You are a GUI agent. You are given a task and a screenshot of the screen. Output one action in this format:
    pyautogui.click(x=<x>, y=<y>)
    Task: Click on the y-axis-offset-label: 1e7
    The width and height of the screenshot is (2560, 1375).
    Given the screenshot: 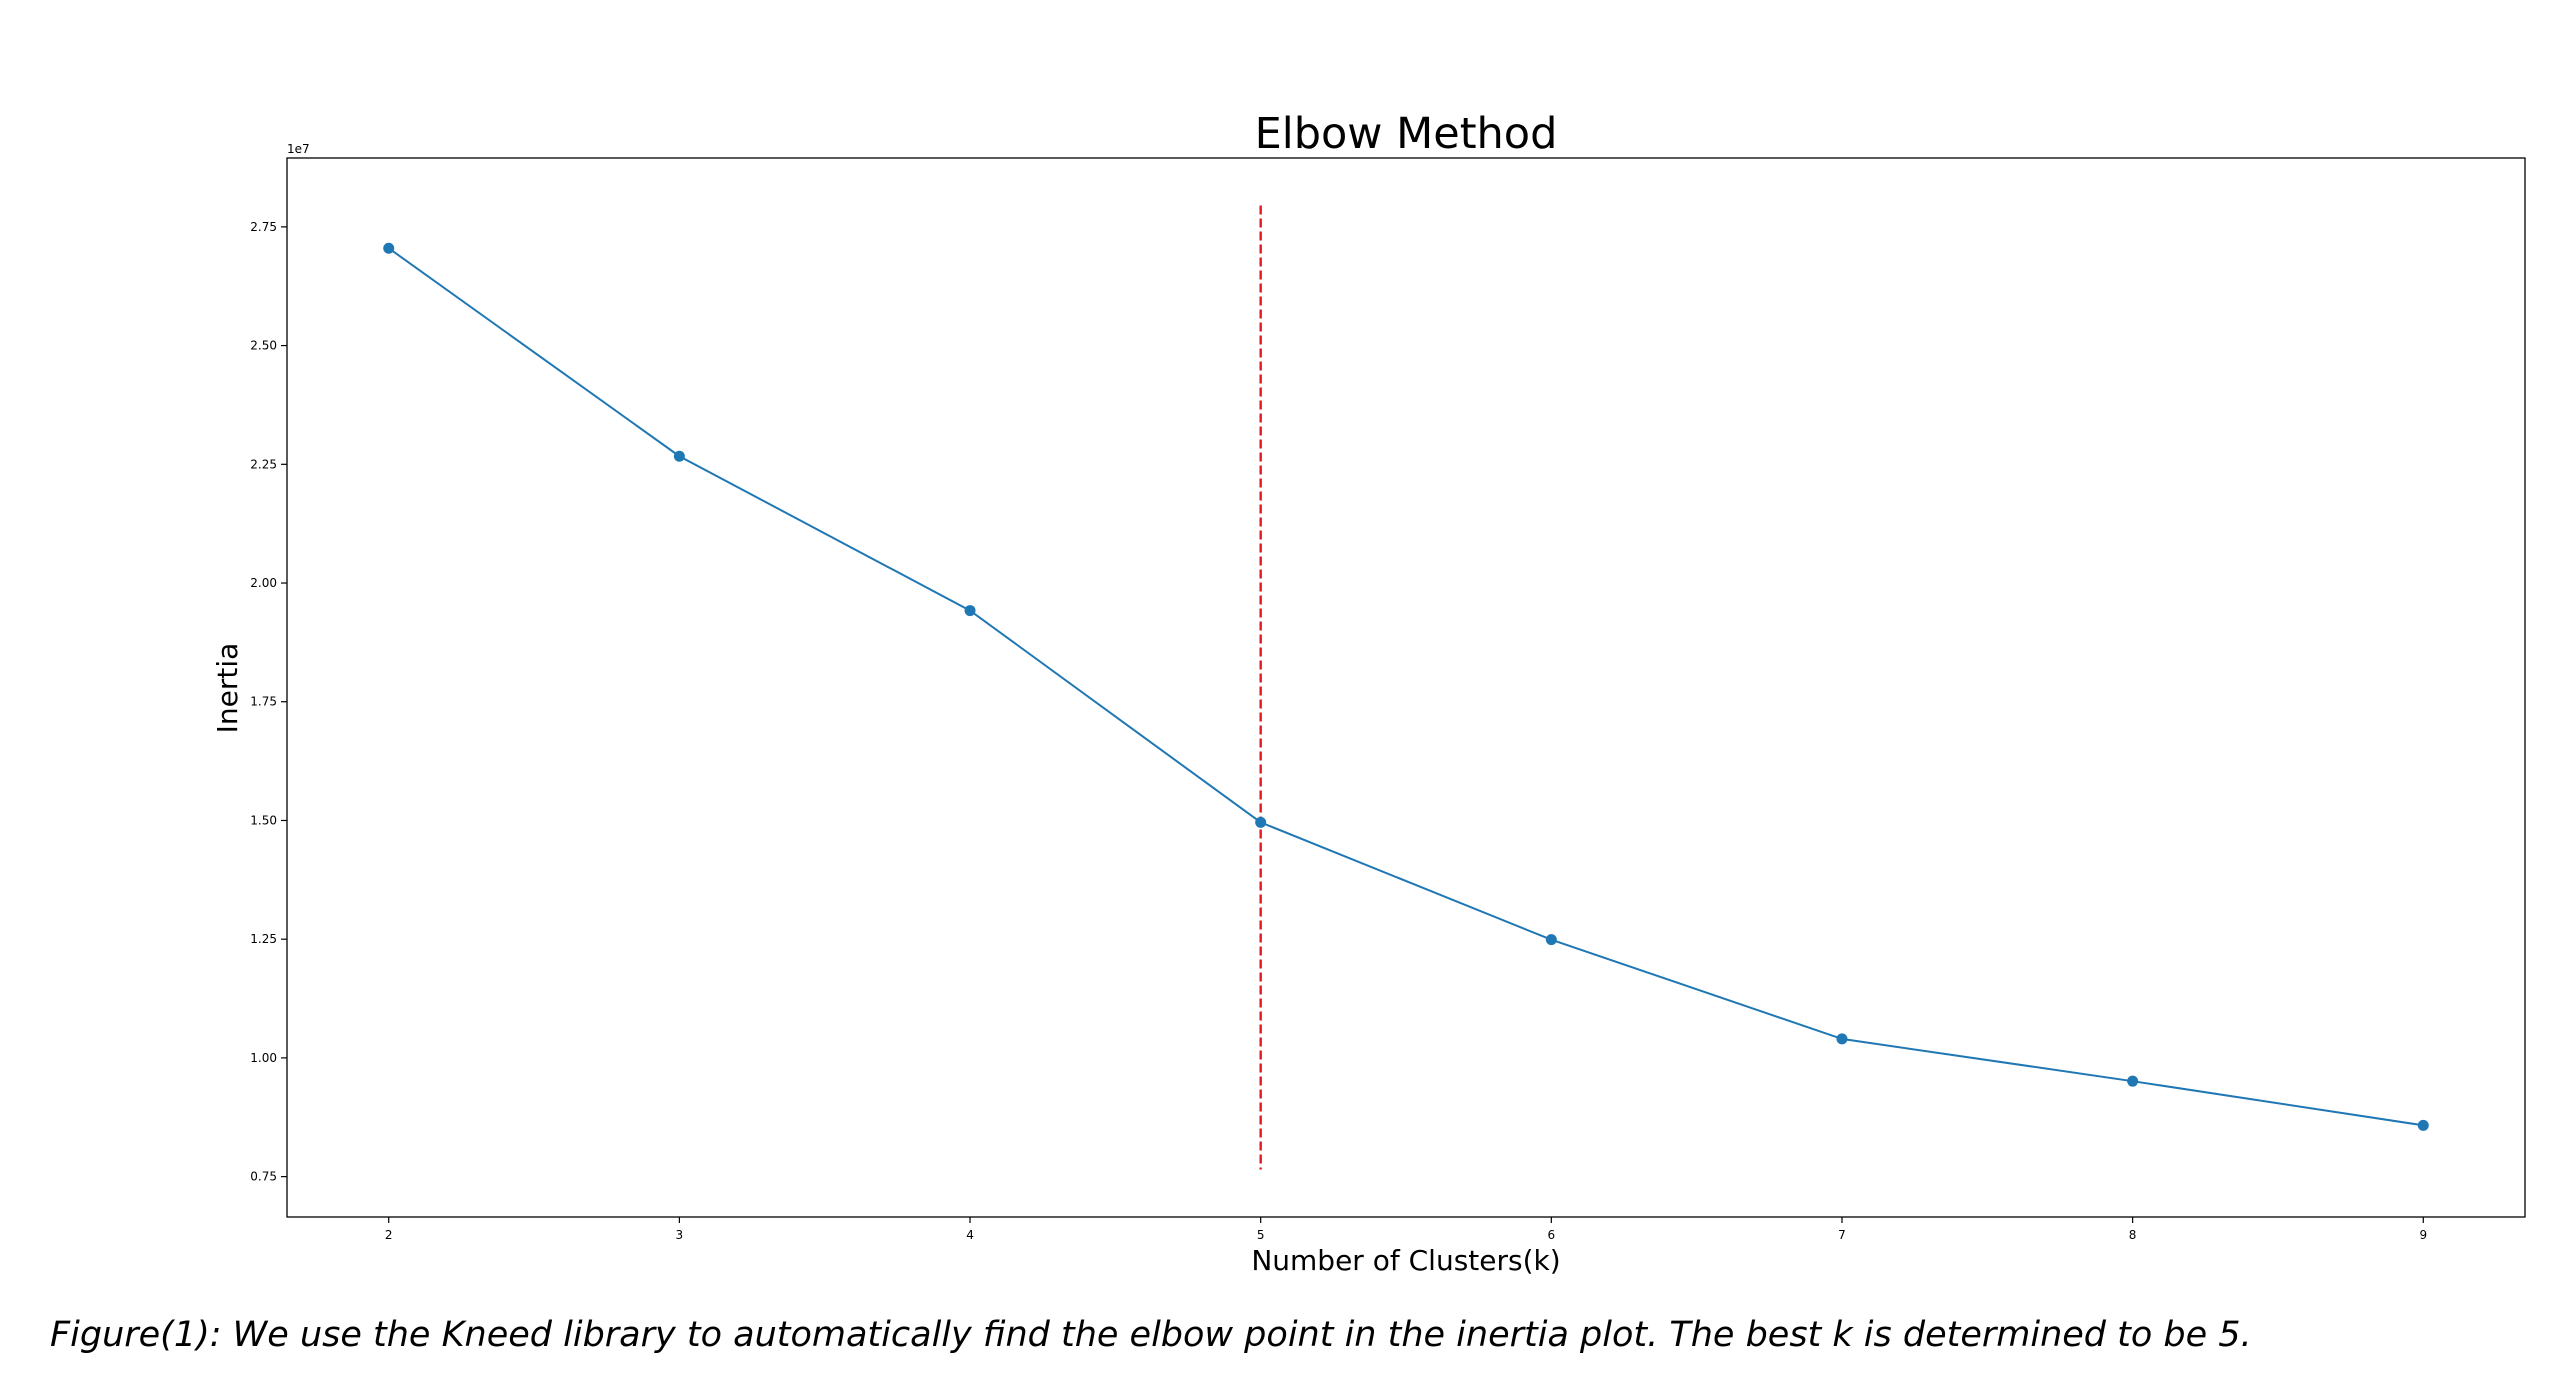 What is the action you would take?
    pyautogui.click(x=298, y=149)
    